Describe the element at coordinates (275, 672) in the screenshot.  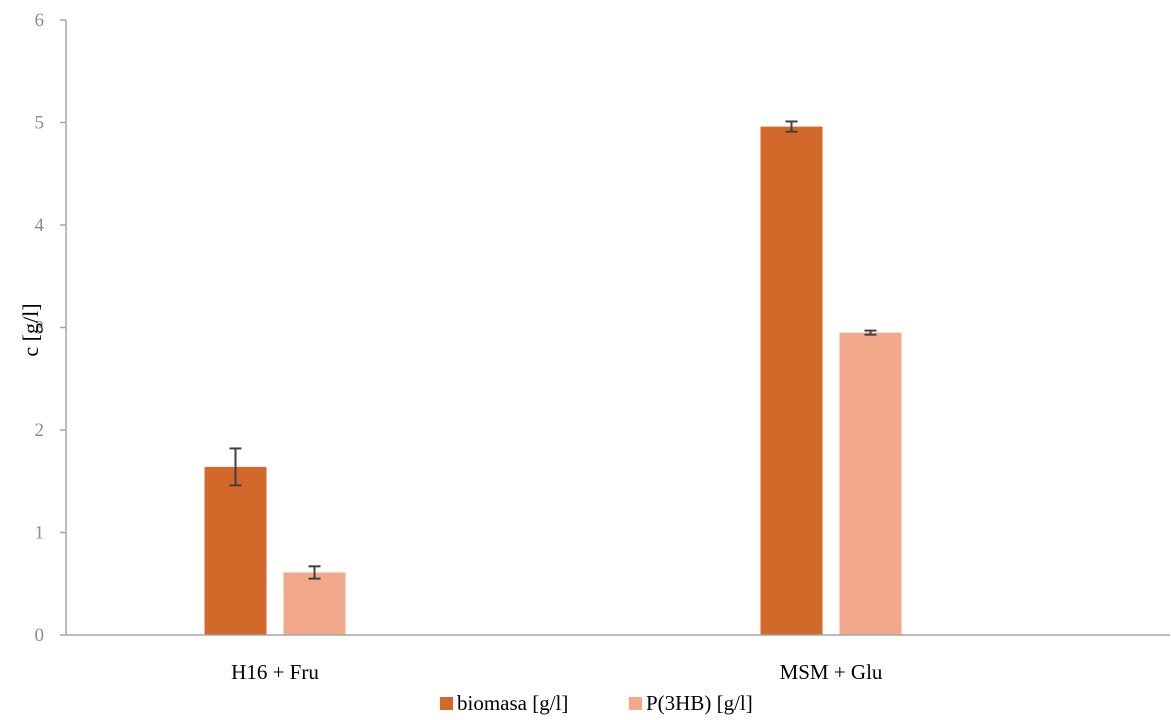
I see `x-category-label: H16 + Fru` at that location.